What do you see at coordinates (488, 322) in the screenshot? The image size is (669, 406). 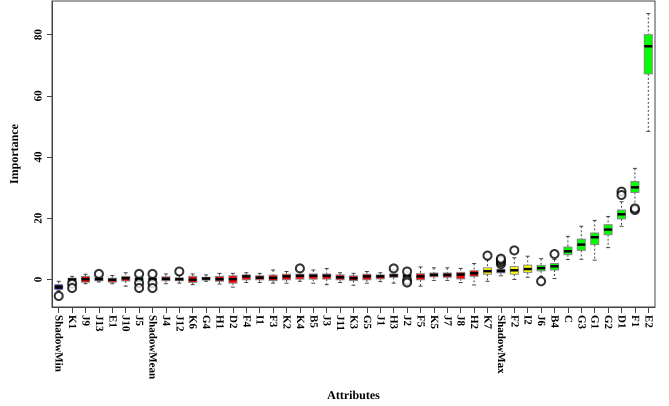 I see `x-tick-label: K7` at bounding box center [488, 322].